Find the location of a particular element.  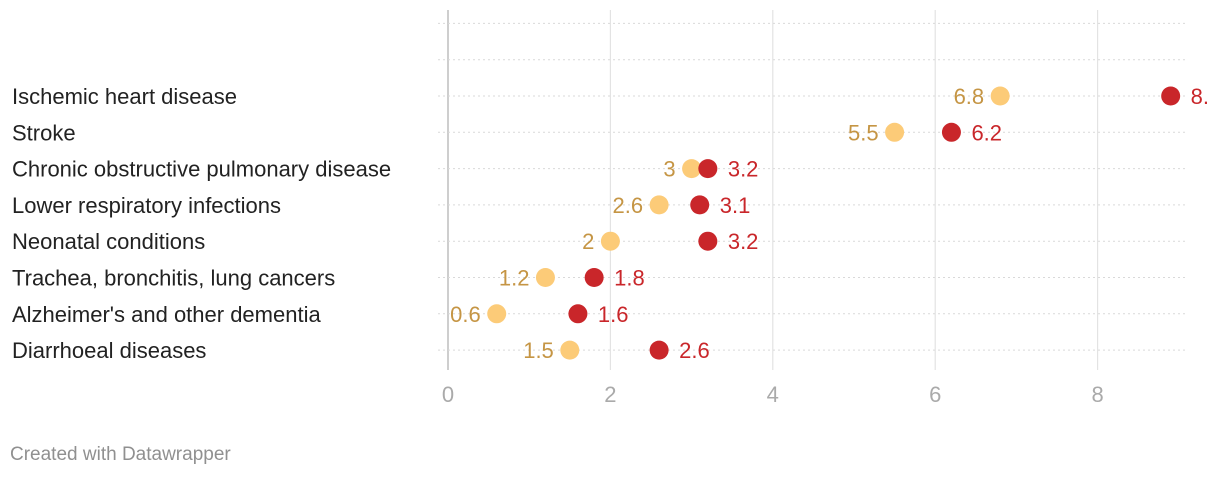

x-tick-label: 6 is located at coordinates (935, 394).